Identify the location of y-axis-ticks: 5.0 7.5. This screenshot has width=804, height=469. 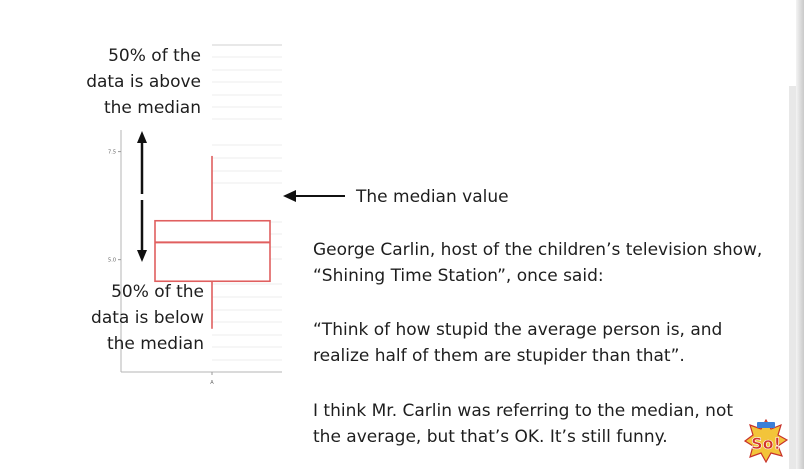
(114, 207).